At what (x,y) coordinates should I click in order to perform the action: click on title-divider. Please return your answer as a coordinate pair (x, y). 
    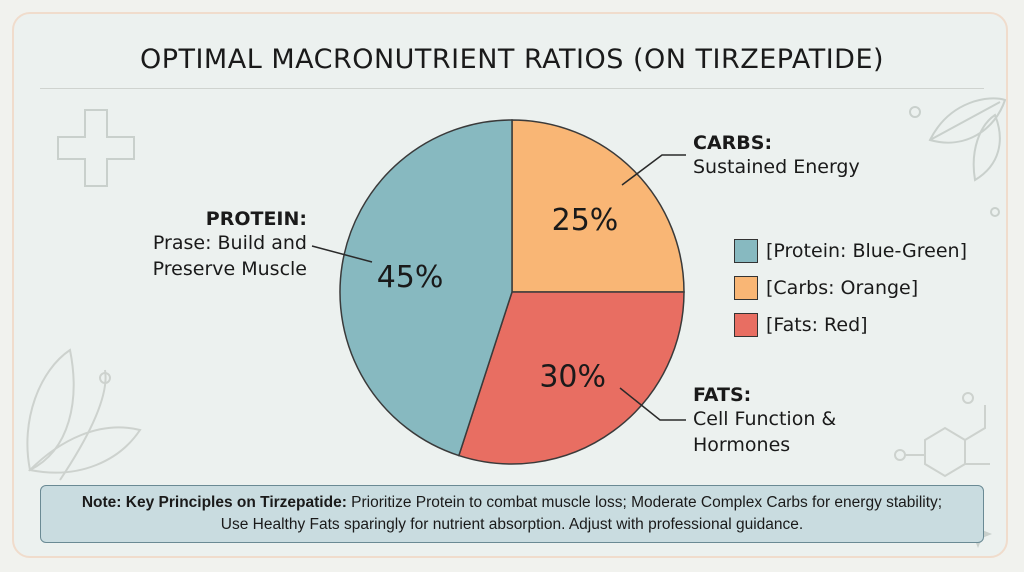
    Looking at the image, I should click on (512, 88).